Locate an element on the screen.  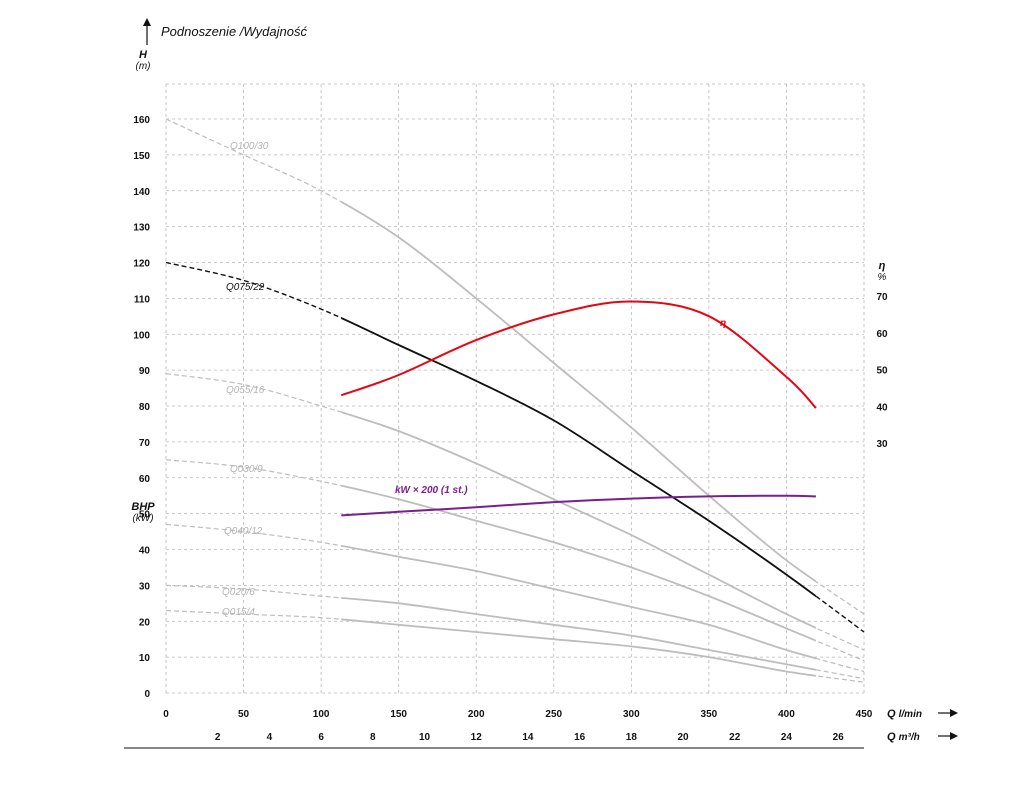
y-tick-label: 100 is located at coordinates (141, 335).